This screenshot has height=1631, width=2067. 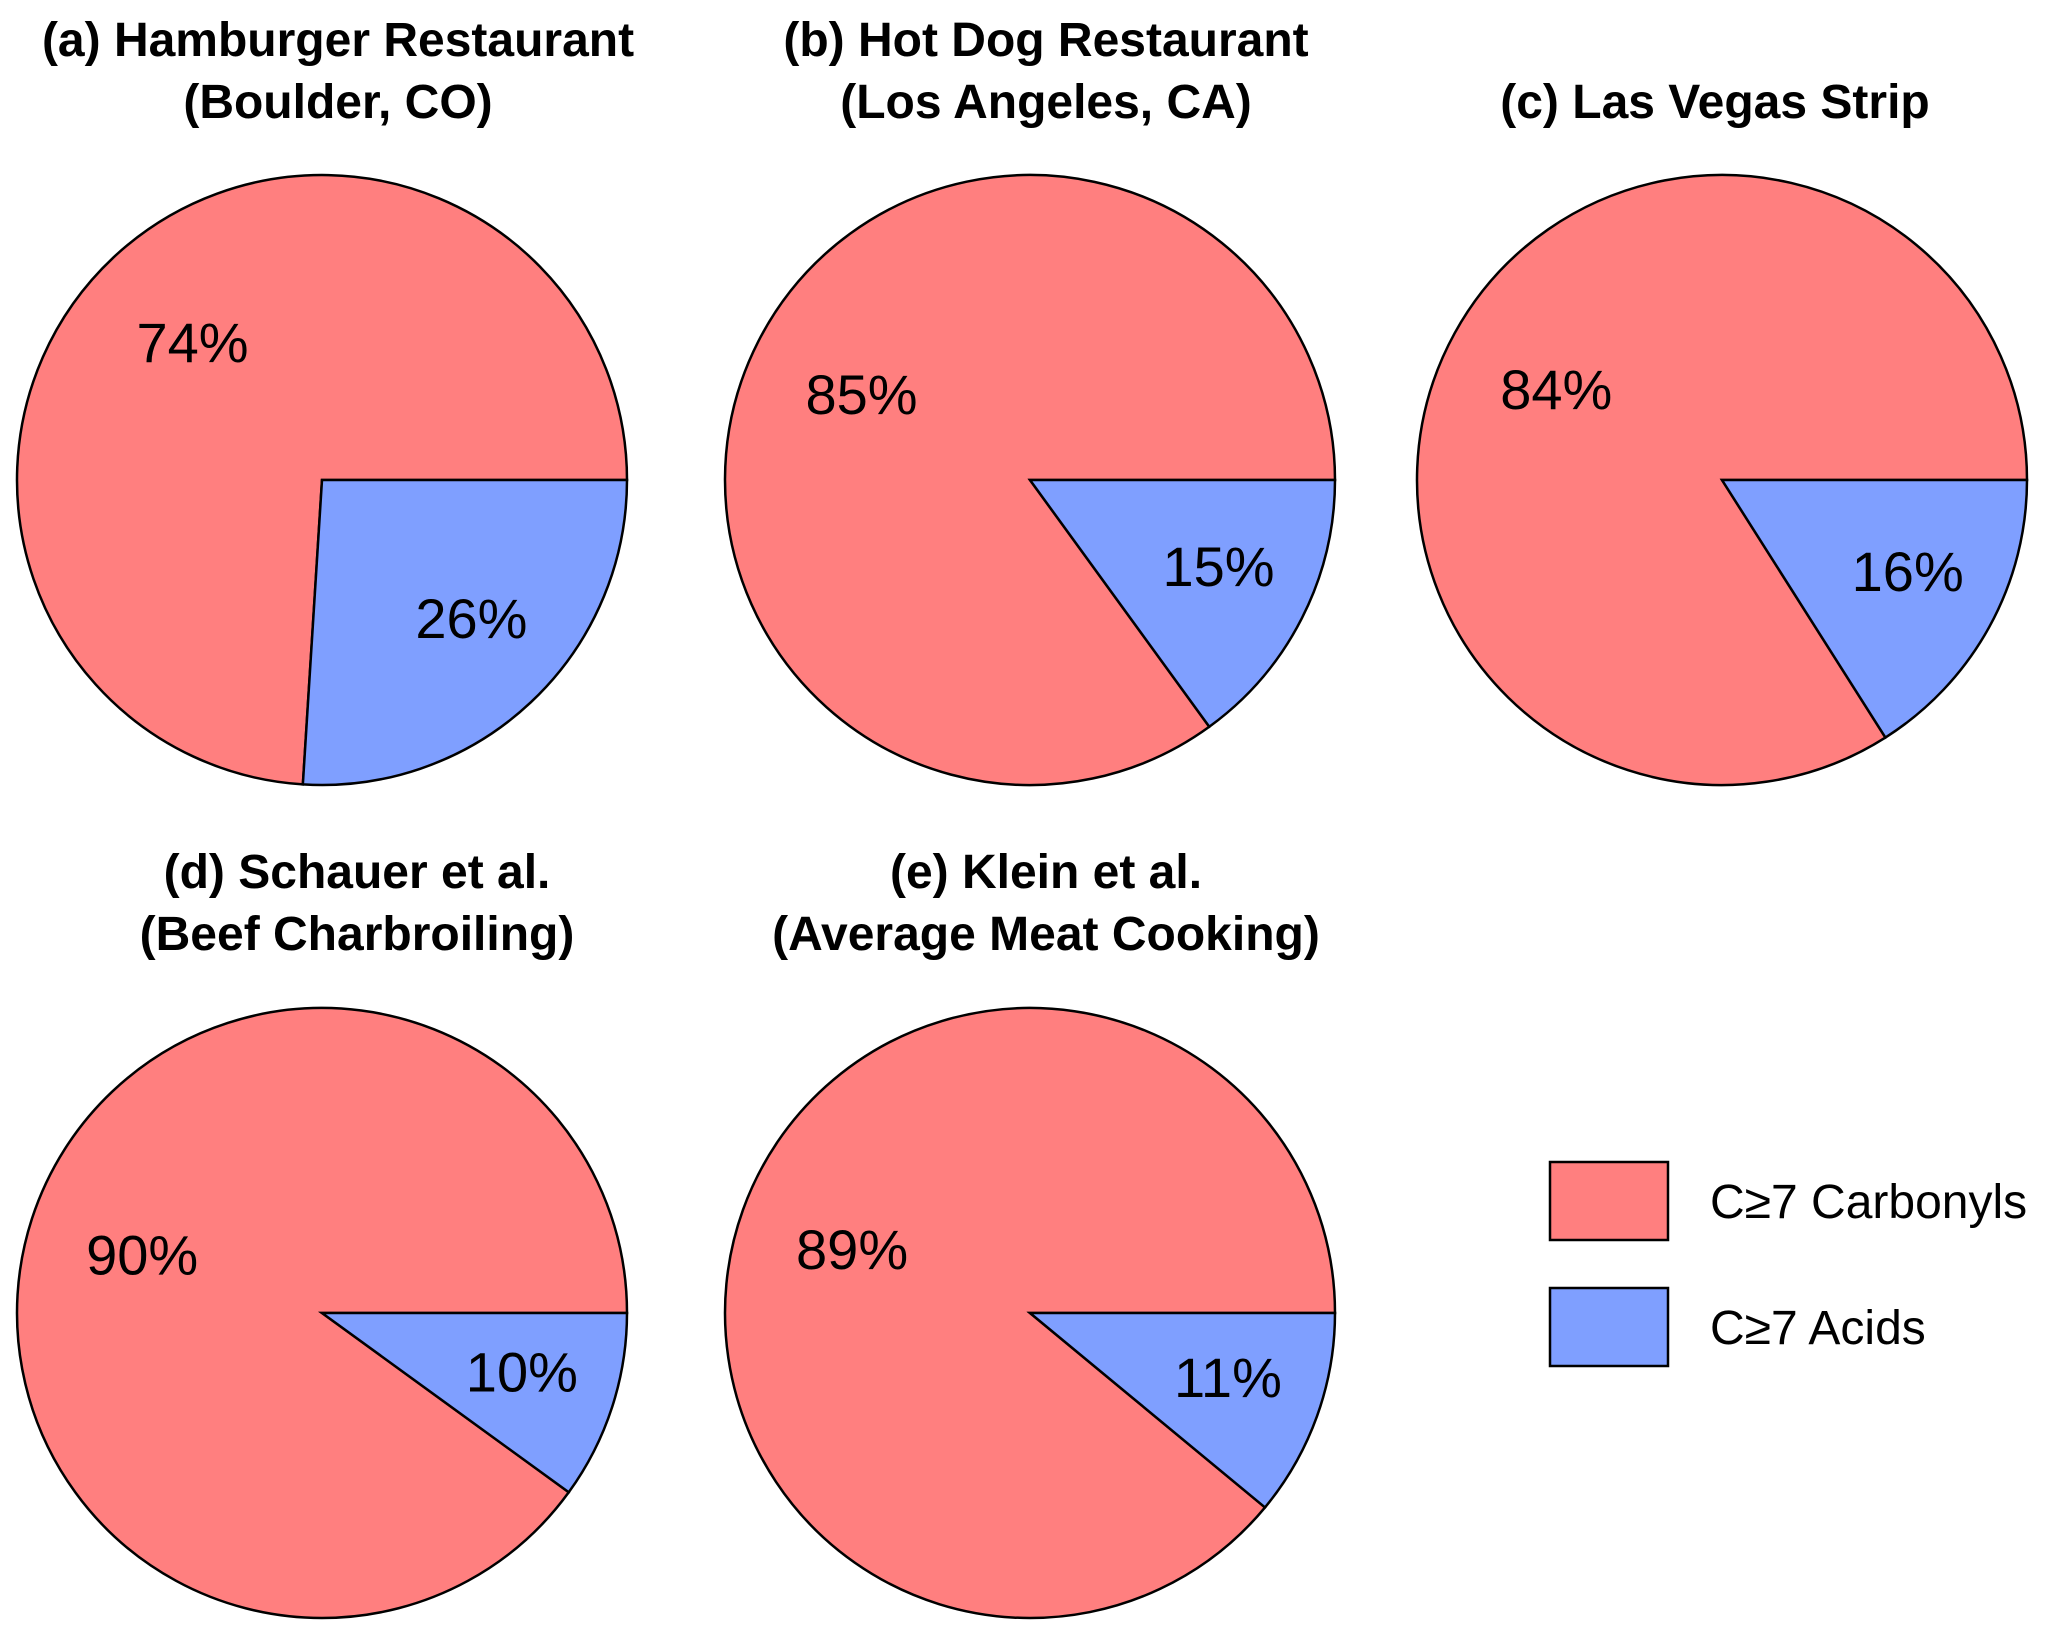 I want to click on pie-title: (c) Las Vegas Strip, so click(x=1715, y=102).